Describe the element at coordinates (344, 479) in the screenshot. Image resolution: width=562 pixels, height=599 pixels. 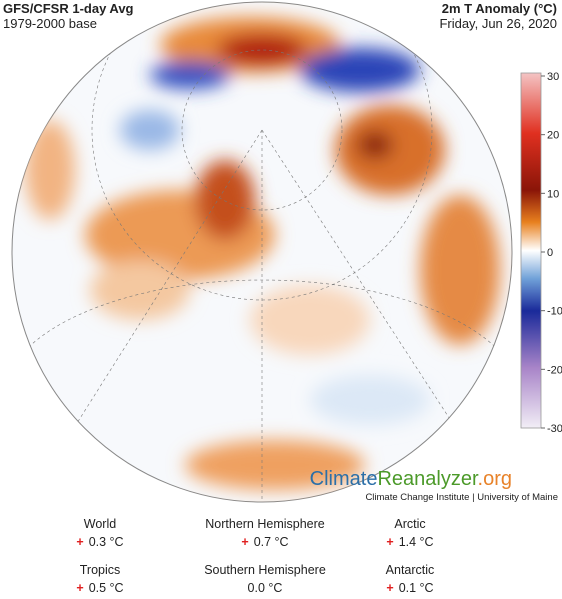
I see `brand-part: Climate` at that location.